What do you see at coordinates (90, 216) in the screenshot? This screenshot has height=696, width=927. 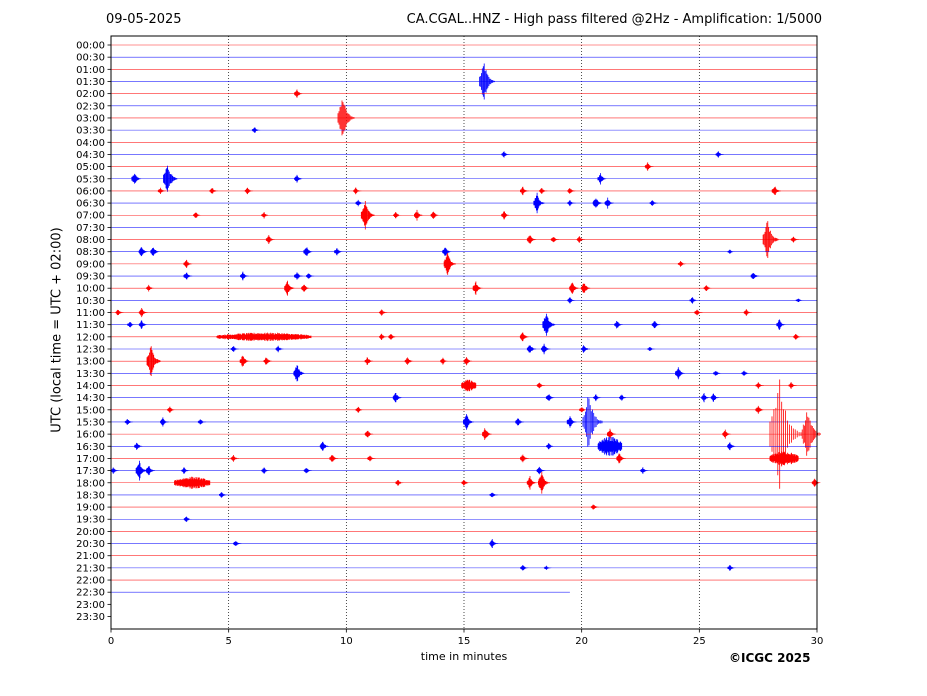 I see `y-tick-label: 07:00` at bounding box center [90, 216].